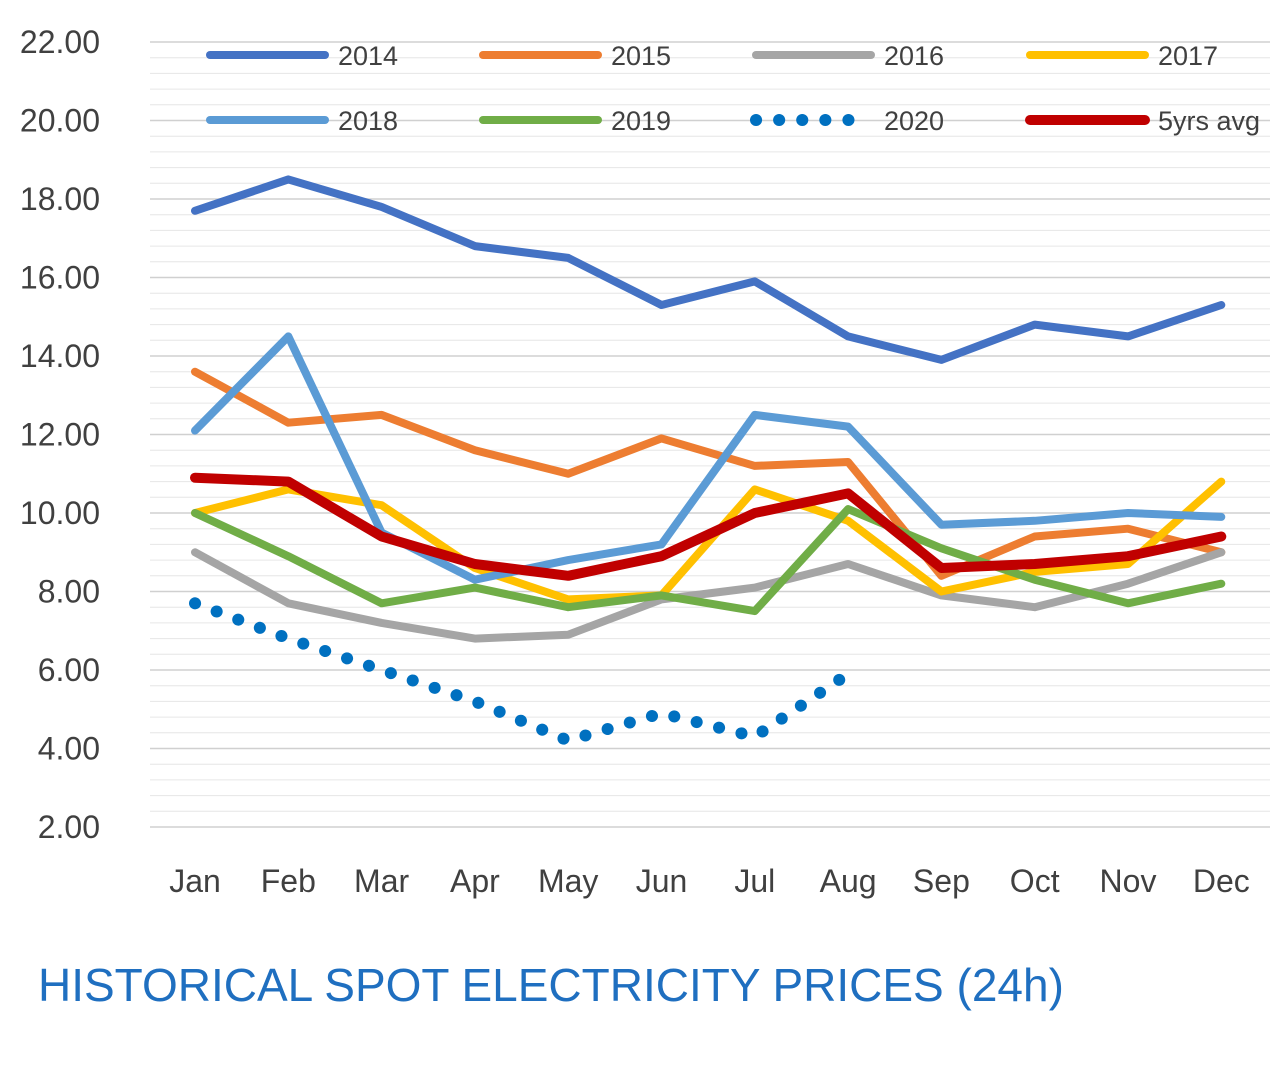 This screenshot has height=1070, width=1275. I want to click on legend-item-2014: 2014, so click(302, 56).